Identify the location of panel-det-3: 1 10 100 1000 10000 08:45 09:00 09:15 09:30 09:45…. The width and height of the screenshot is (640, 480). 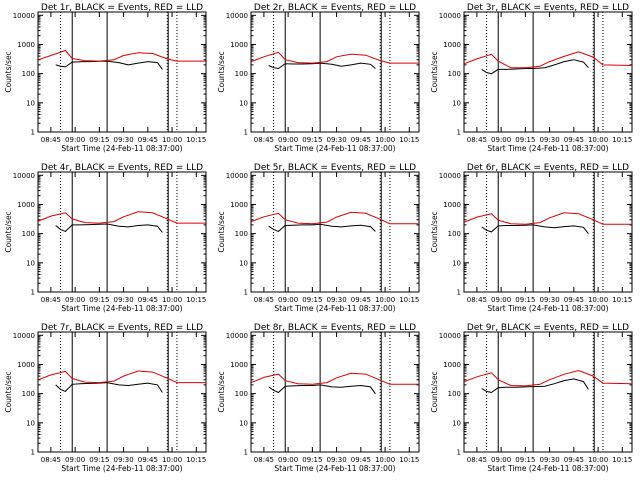
(531, 78).